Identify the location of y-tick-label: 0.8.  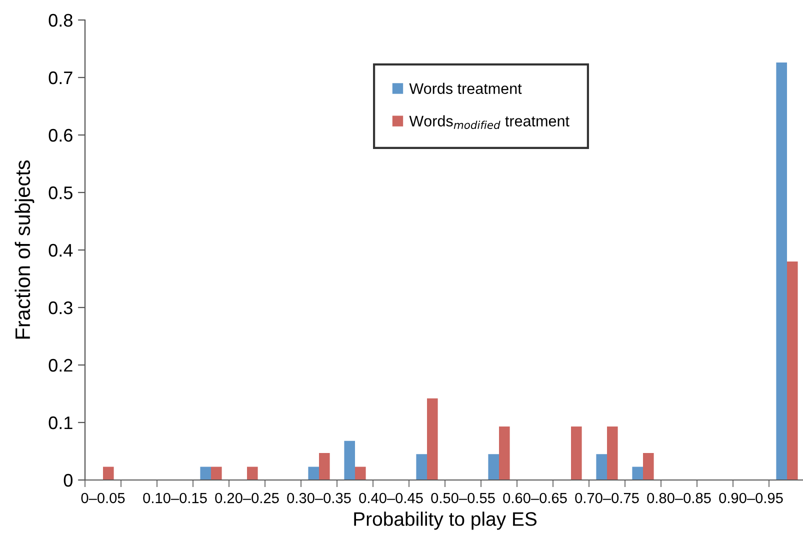
(60, 20).